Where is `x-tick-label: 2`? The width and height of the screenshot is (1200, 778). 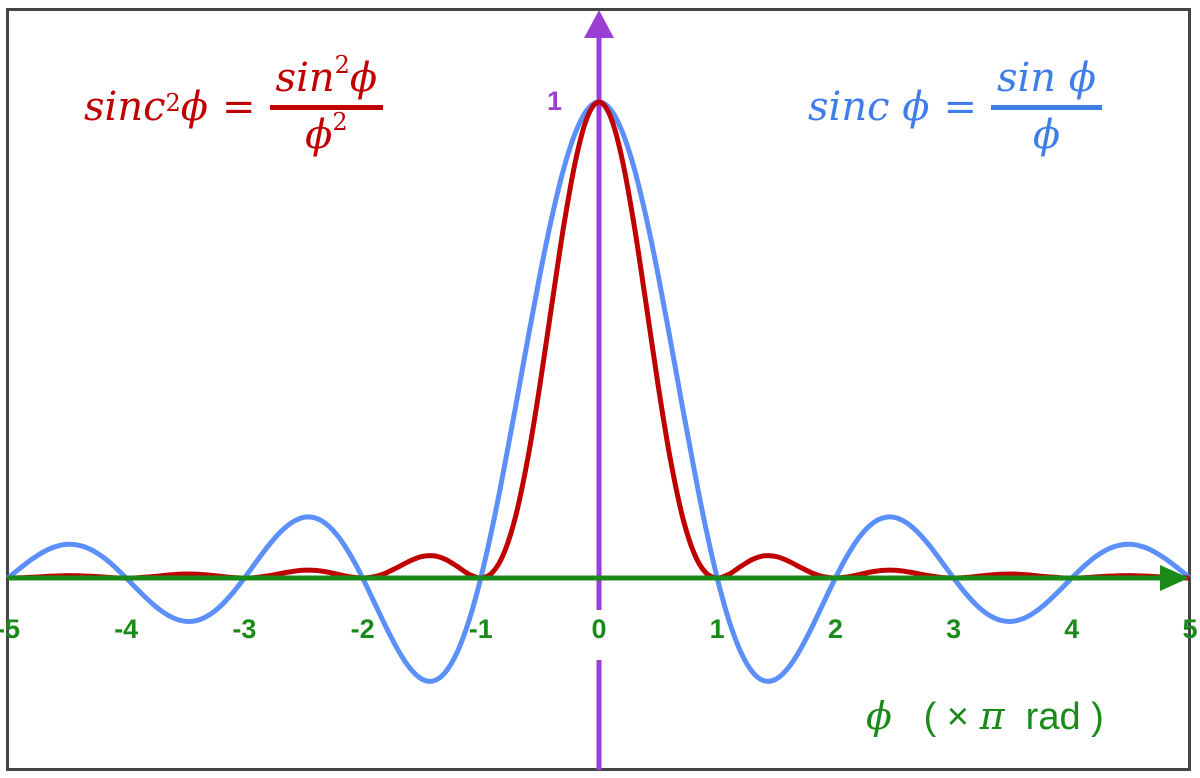 x-tick-label: 2 is located at coordinates (835, 629).